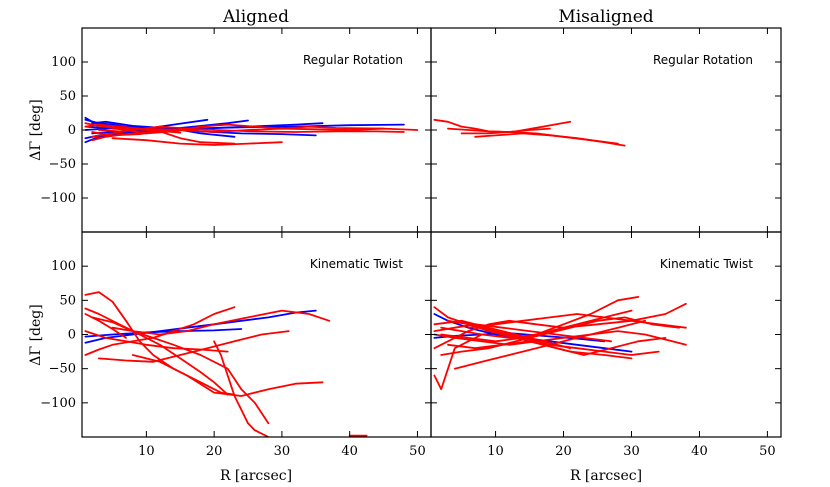  What do you see at coordinates (605, 17) in the screenshot?
I see `column-title-misaligned: Misaligned` at bounding box center [605, 17].